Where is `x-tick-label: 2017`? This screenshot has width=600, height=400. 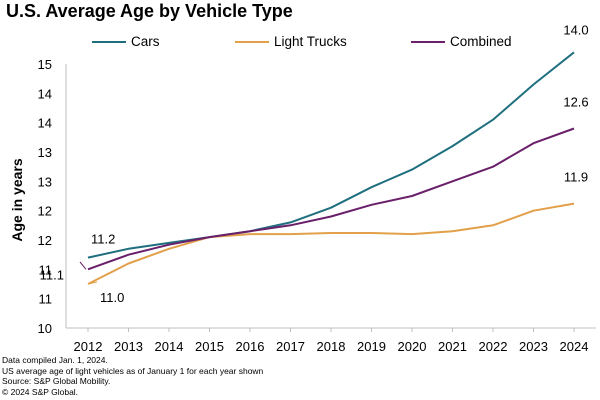 x-tick-label: 2017 is located at coordinates (290, 346).